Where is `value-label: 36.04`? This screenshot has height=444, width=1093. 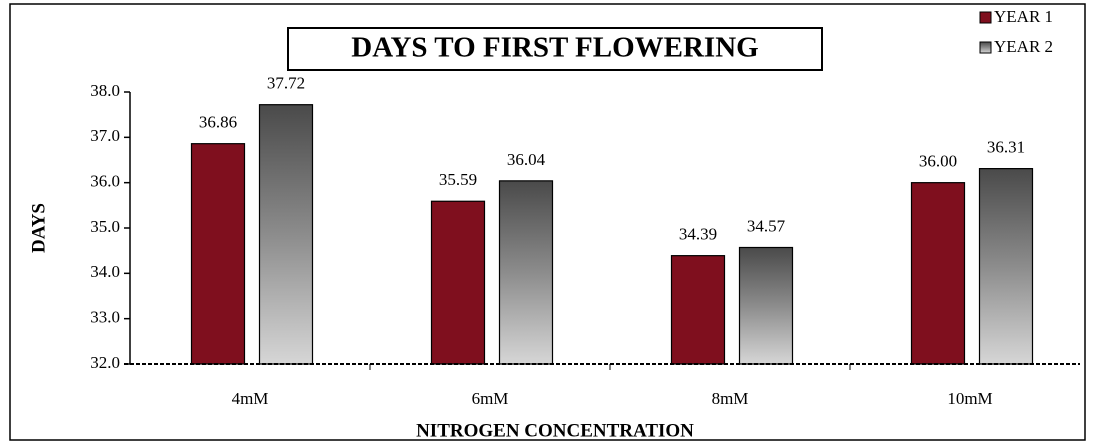 value-label: 36.04 is located at coordinates (526, 159).